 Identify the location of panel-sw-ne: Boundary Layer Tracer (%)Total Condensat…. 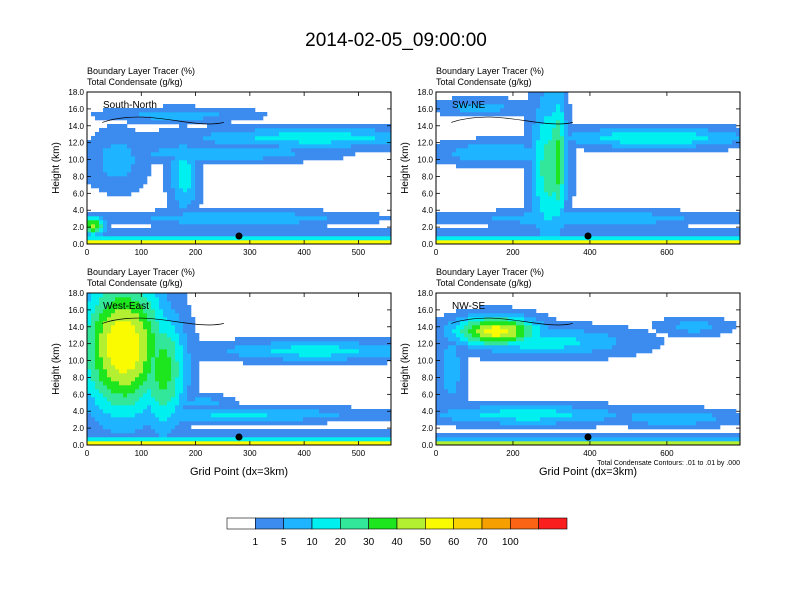
(570, 161).